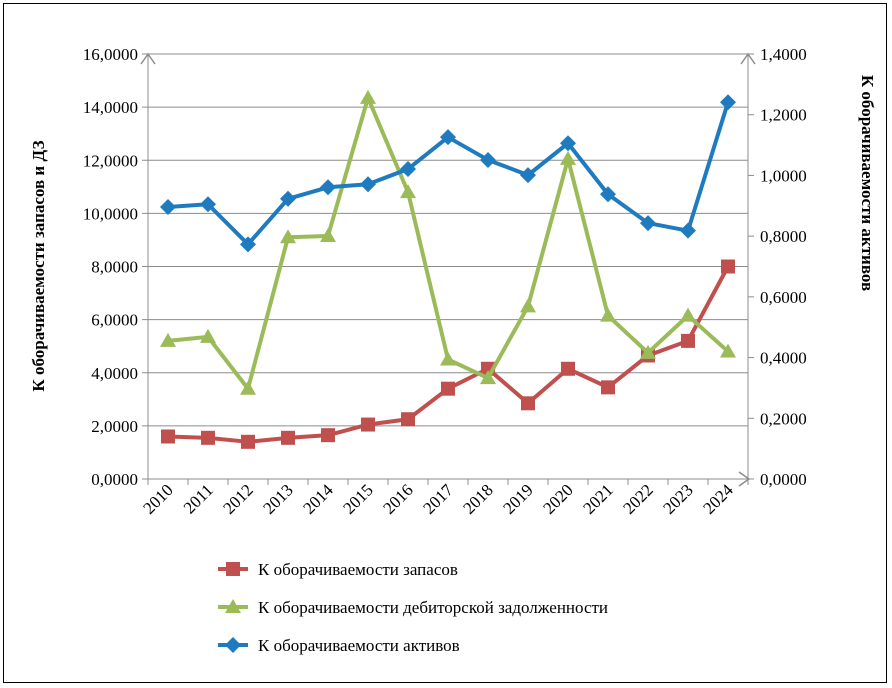 This screenshot has height=688, width=892. I want to click on legend-item: К оборачиваемости активов, so click(339, 645).